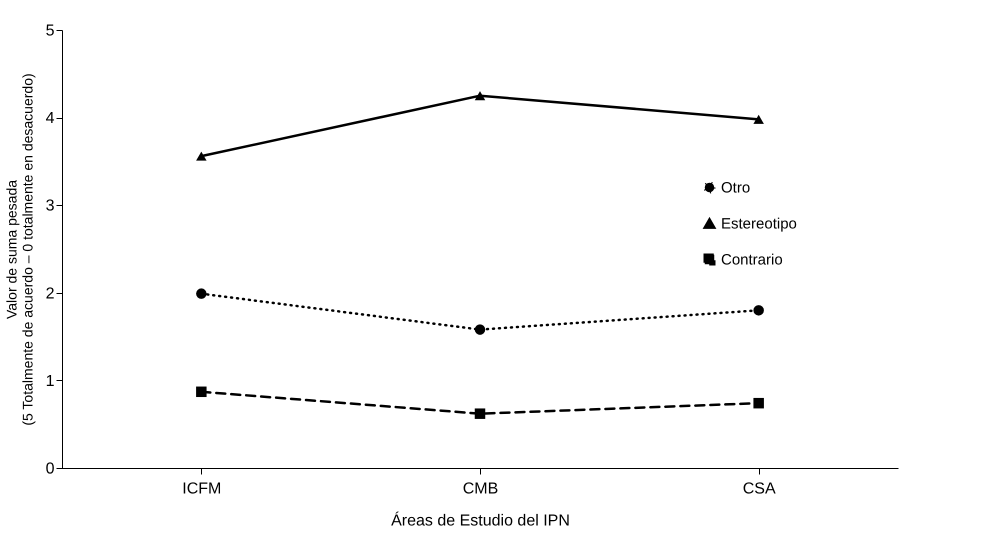 The image size is (986, 541). I want to click on x-tick-label: CSA, so click(759, 489).